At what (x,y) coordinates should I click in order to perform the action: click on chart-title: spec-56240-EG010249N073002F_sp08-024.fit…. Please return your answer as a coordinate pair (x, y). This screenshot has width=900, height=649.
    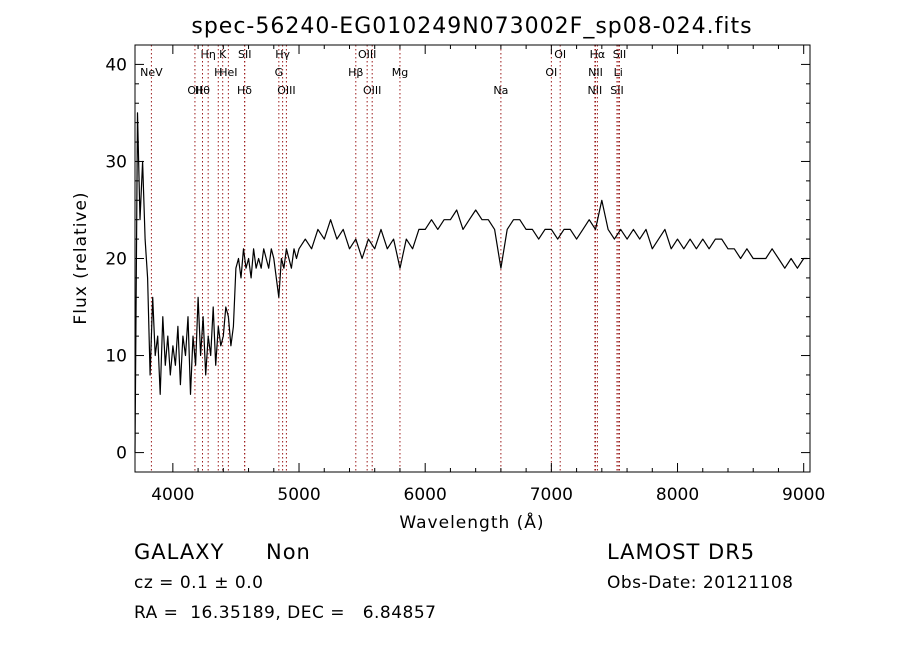
    Looking at the image, I should click on (471, 26).